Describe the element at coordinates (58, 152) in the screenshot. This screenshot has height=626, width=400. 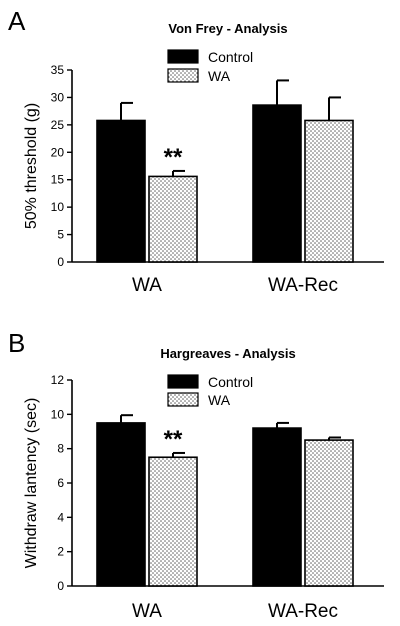
I see `y-tick-label: 20` at that location.